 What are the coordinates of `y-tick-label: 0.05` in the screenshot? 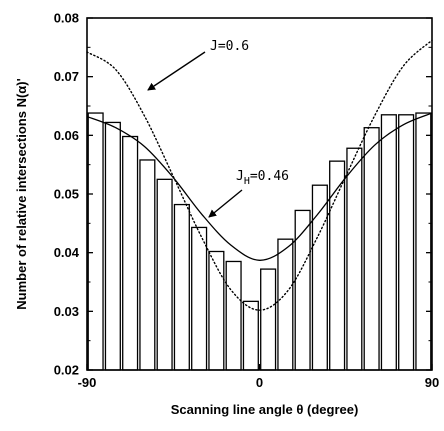 It's located at (66, 194).